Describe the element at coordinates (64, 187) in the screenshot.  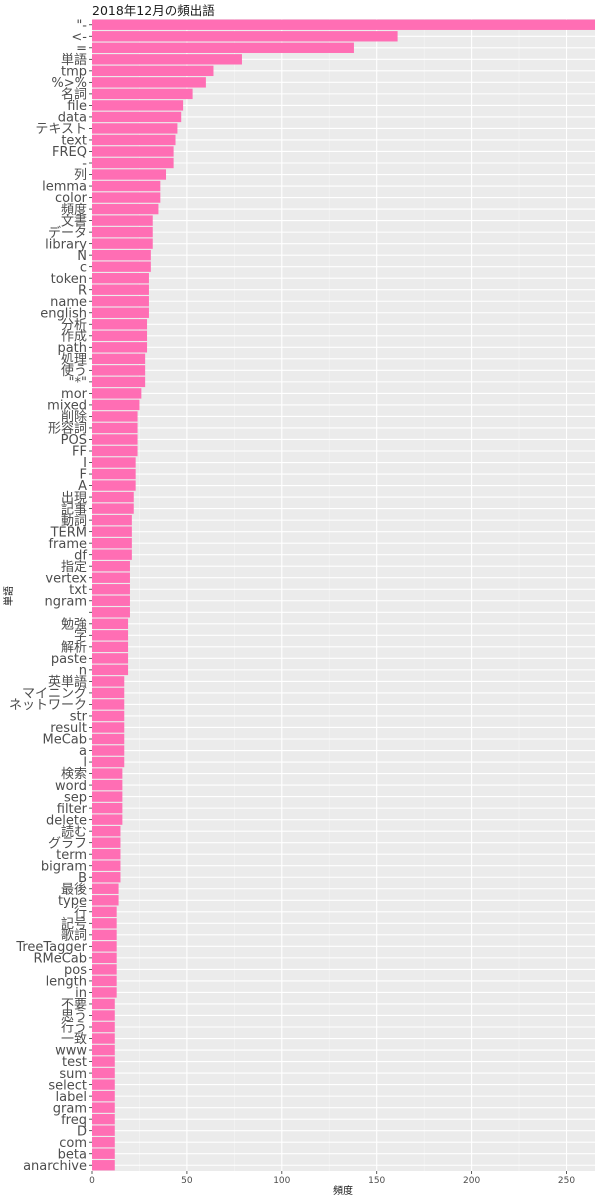
I see `y-tick-label: lemma` at that location.